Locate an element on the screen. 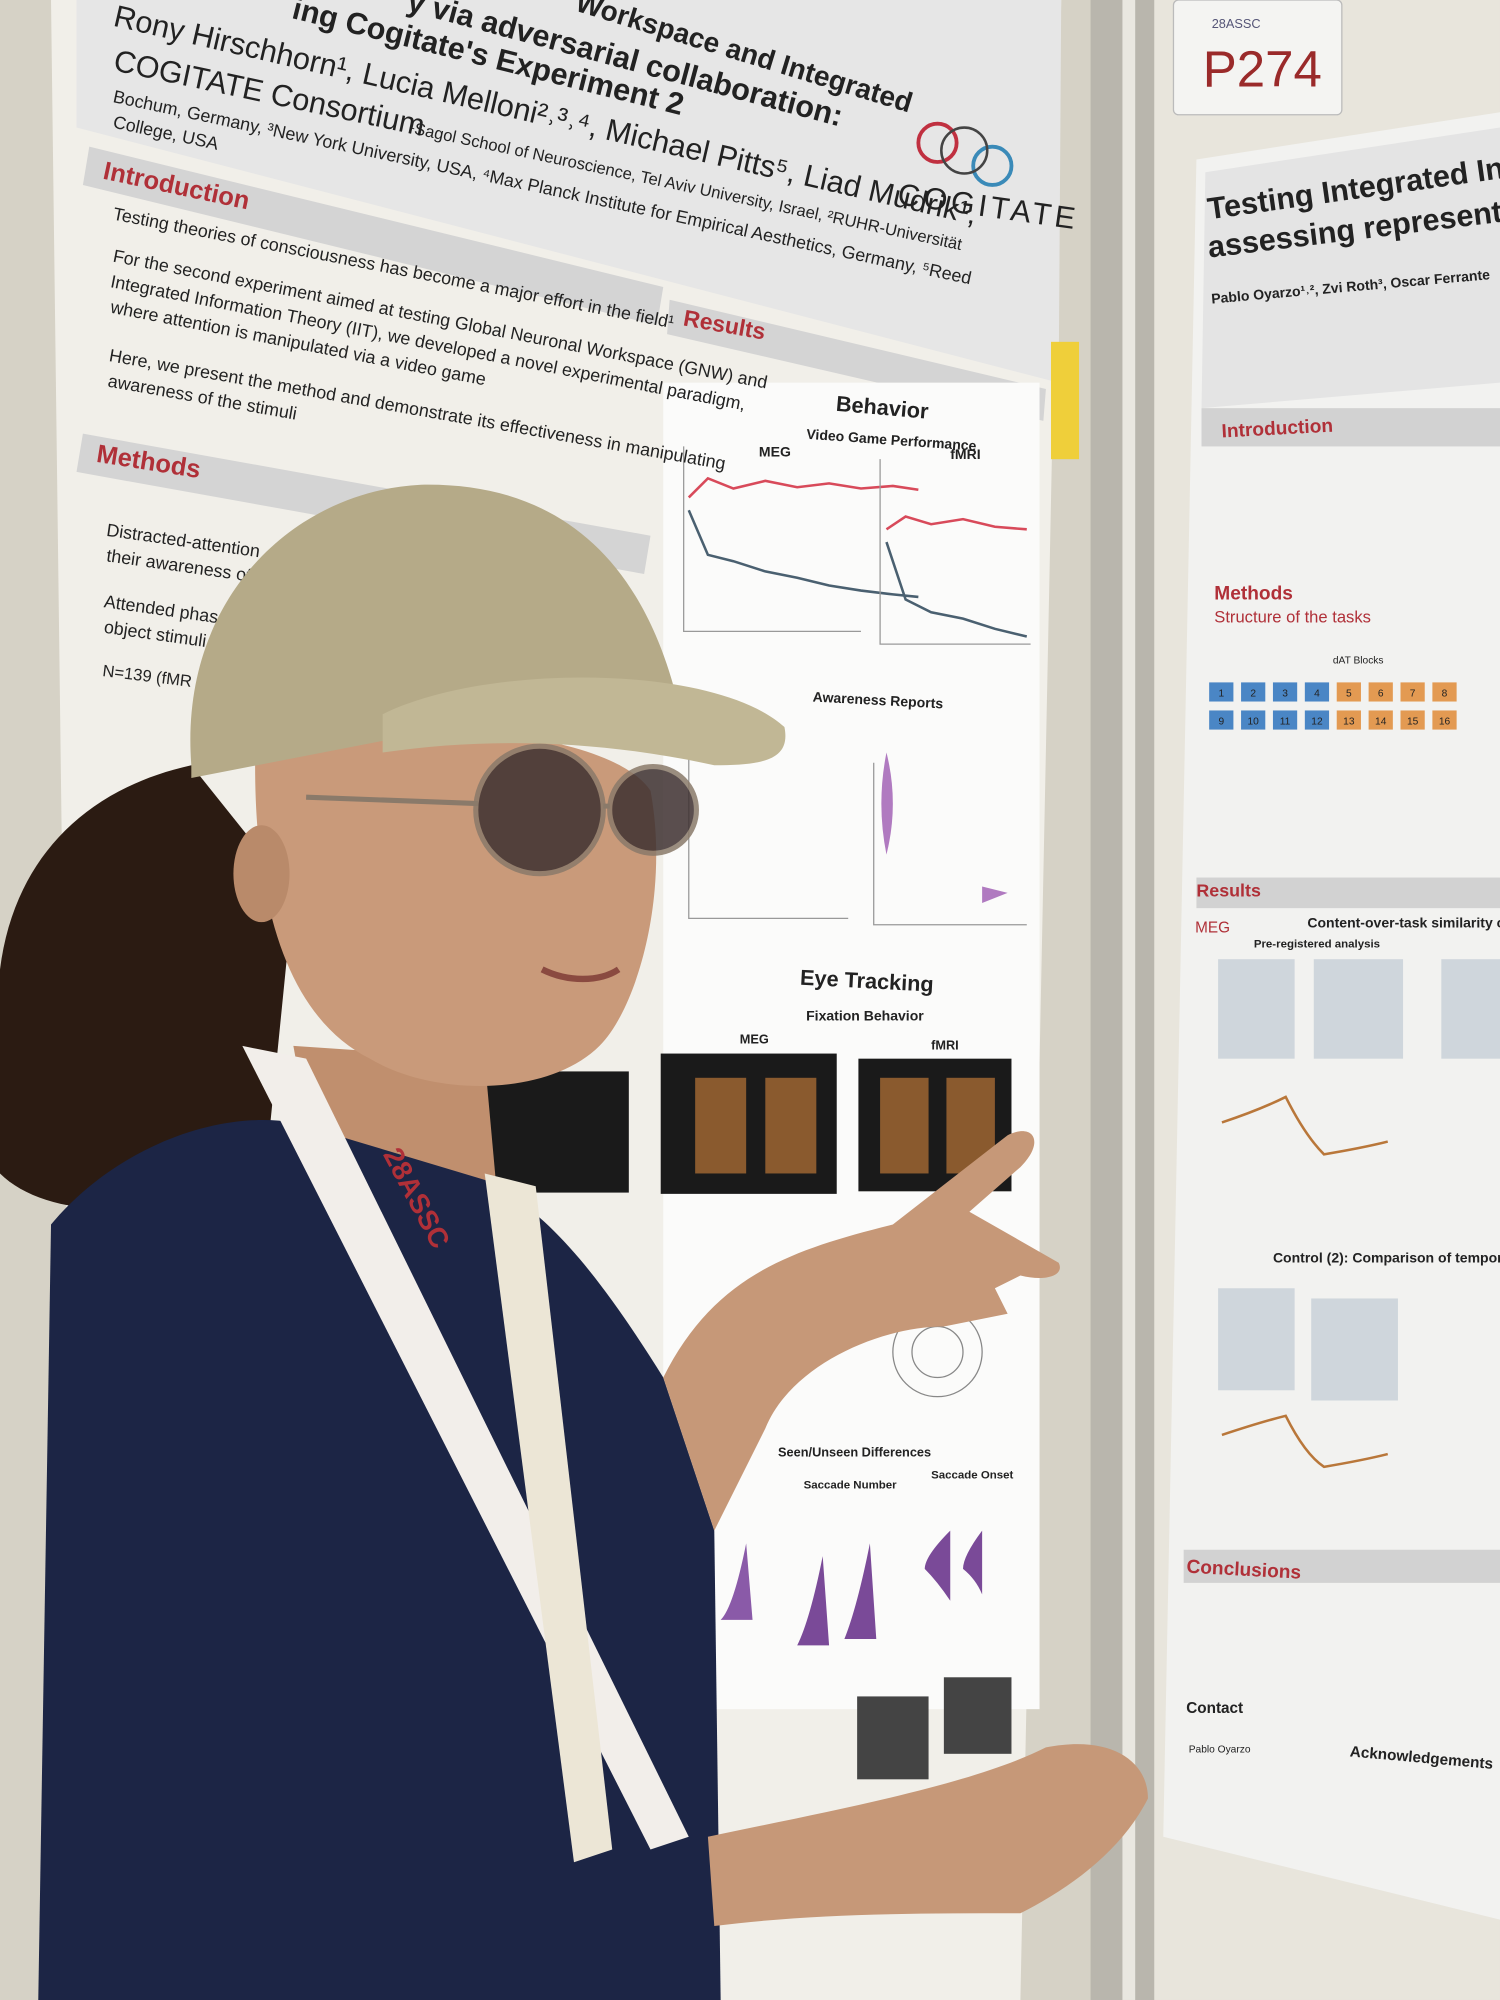 The image size is (1500, 2000). chart-subheading: Seen/Unseen Differences is located at coordinates (854, 1452).